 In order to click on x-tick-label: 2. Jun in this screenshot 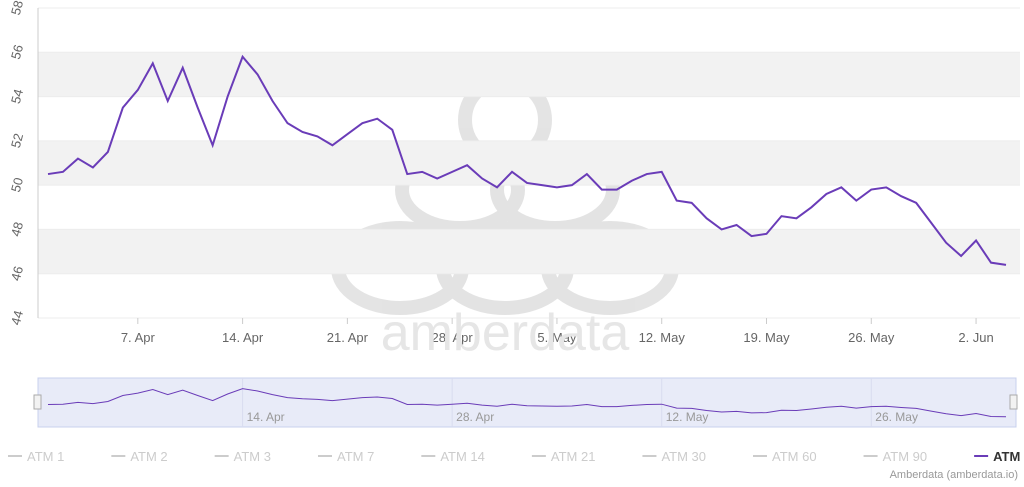, I will do `click(975, 337)`.